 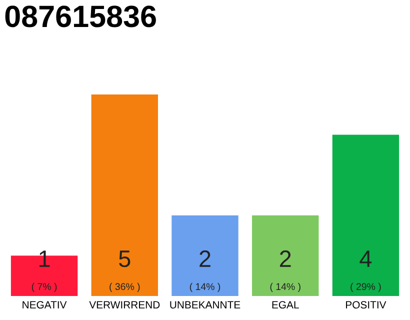 What do you see at coordinates (205, 305) in the screenshot?
I see `x-tick-label: UNBEKANNTE` at bounding box center [205, 305].